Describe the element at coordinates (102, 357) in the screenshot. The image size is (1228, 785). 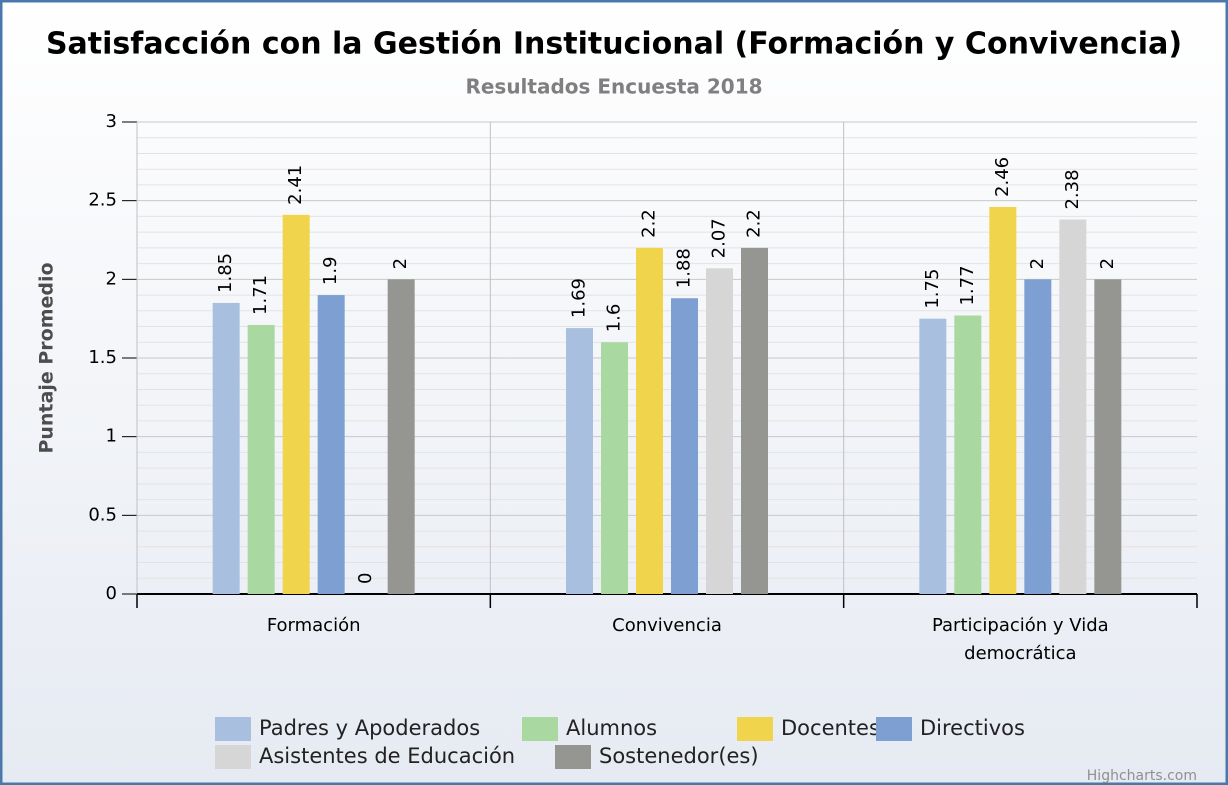
I see `y-tick-label: 1.5` at that location.